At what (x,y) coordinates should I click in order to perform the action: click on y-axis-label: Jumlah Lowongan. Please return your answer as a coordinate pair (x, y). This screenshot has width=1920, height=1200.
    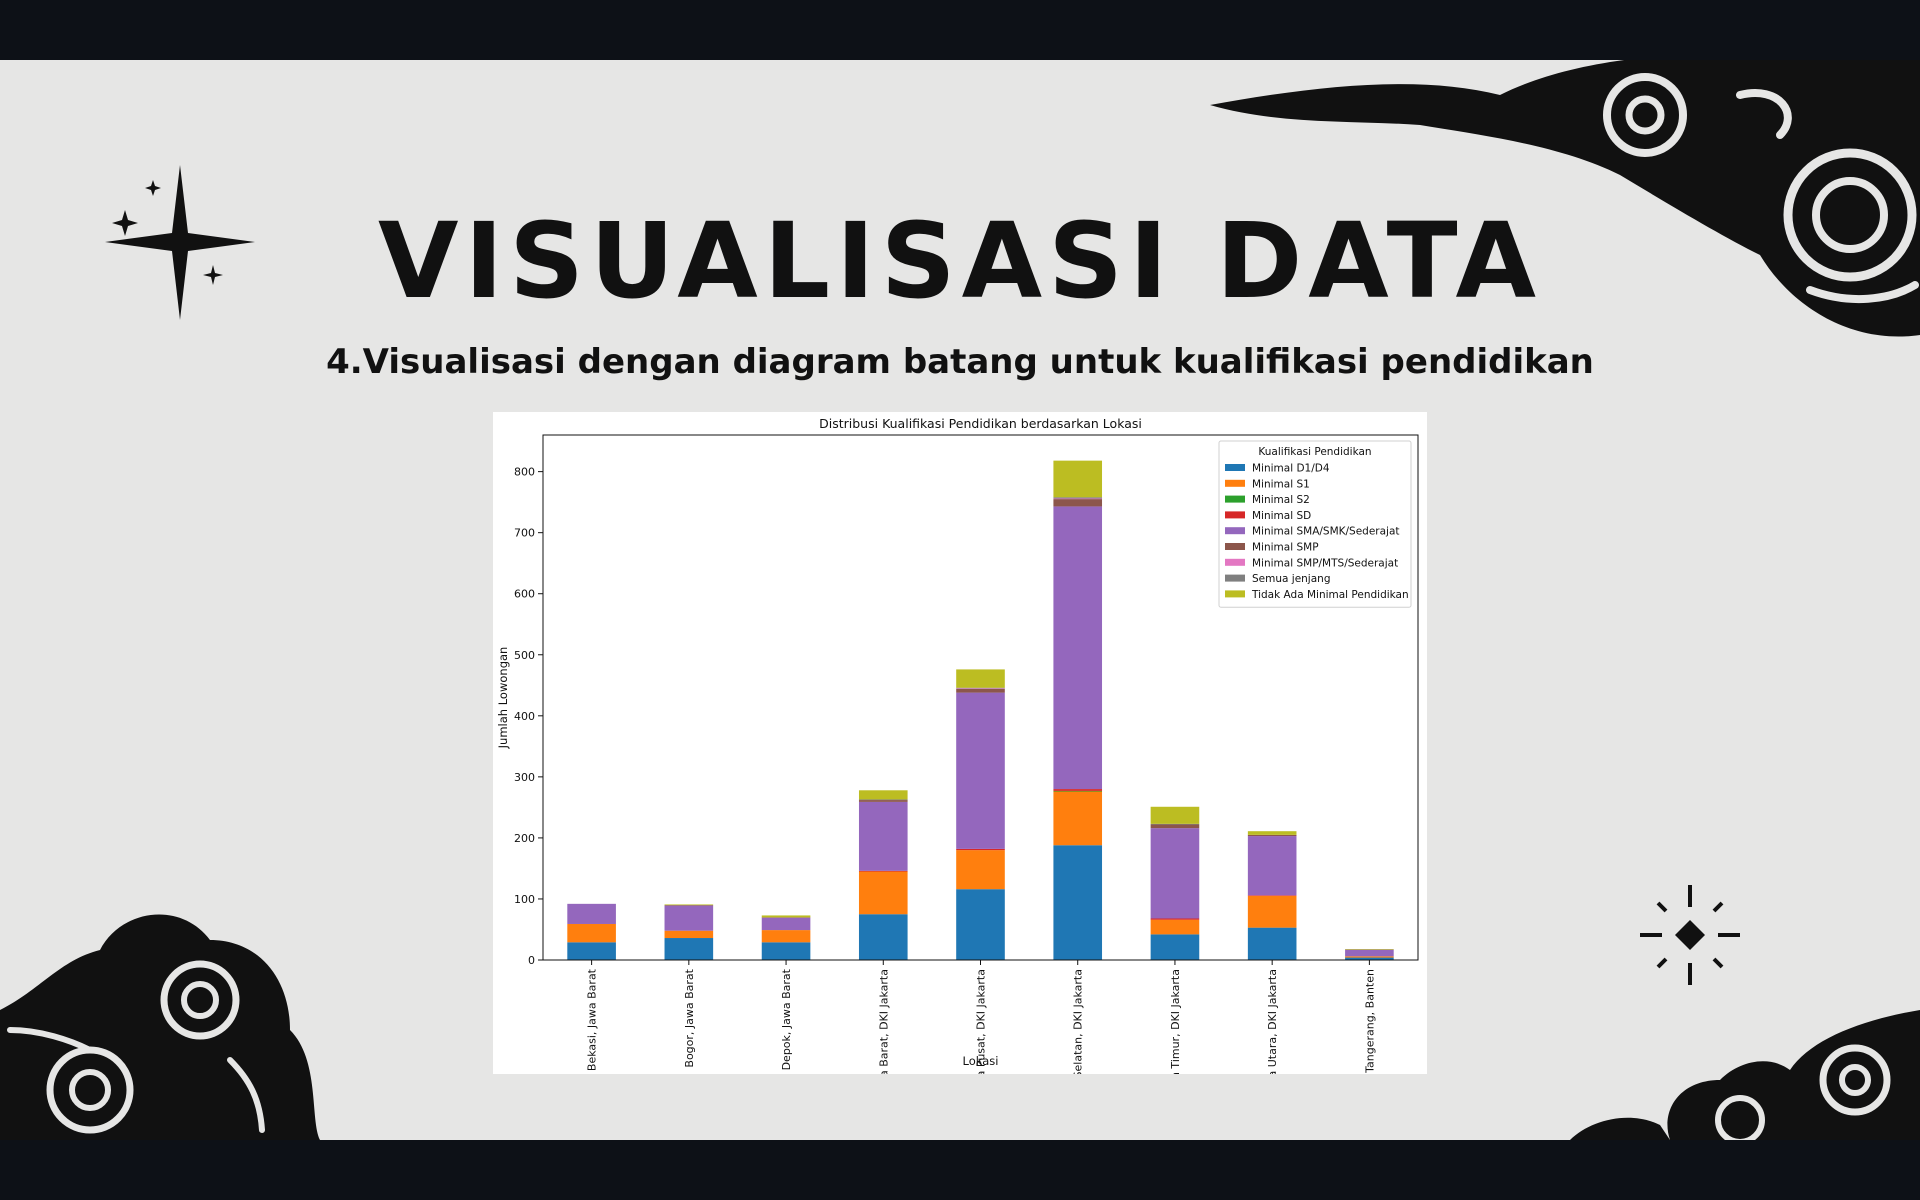
    Looking at the image, I should click on (503, 698).